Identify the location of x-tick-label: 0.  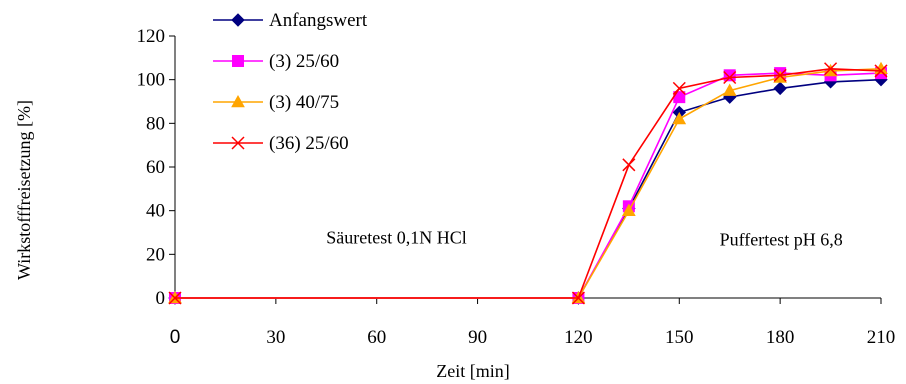
(175, 337).